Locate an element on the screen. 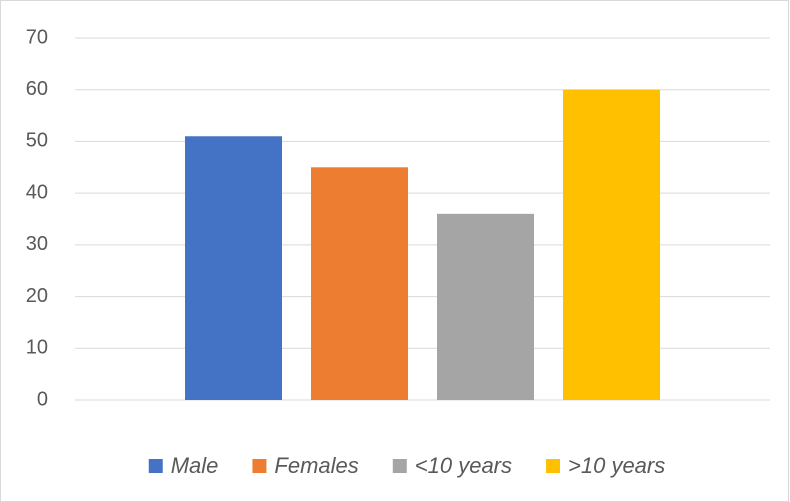 This screenshot has height=502, width=790. y-tick-label: 60 is located at coordinates (37, 89).